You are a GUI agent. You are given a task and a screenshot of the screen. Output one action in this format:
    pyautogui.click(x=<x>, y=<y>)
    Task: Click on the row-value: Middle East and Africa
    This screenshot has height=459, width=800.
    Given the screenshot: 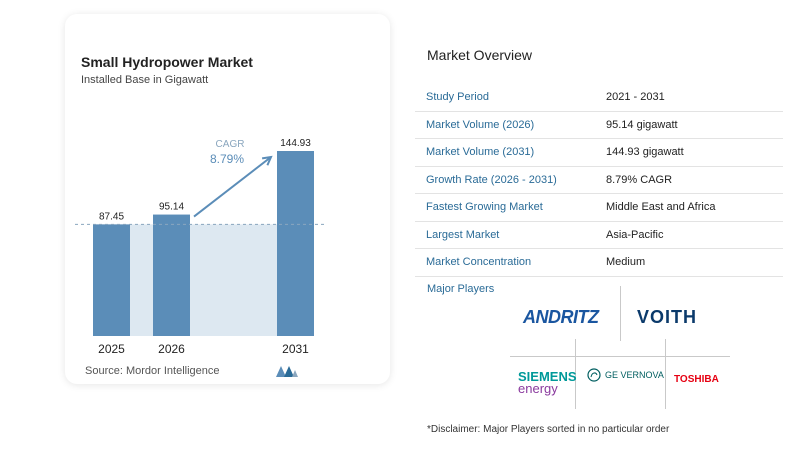 What is the action you would take?
    pyautogui.click(x=687, y=207)
    